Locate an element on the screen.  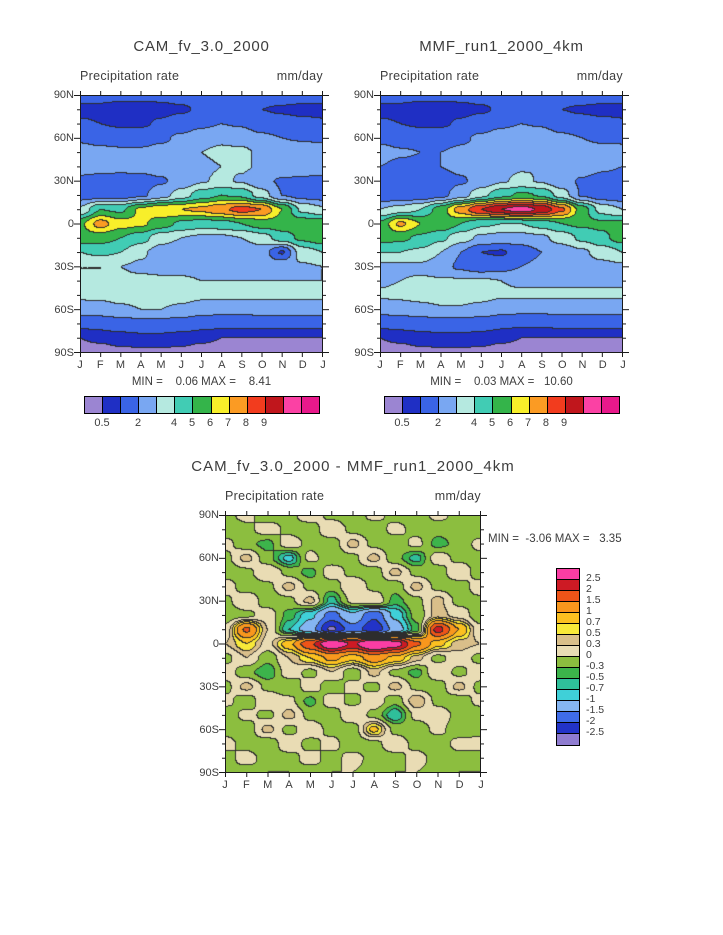
colorbar-tick-label: 0 is located at coordinates (589, 655).